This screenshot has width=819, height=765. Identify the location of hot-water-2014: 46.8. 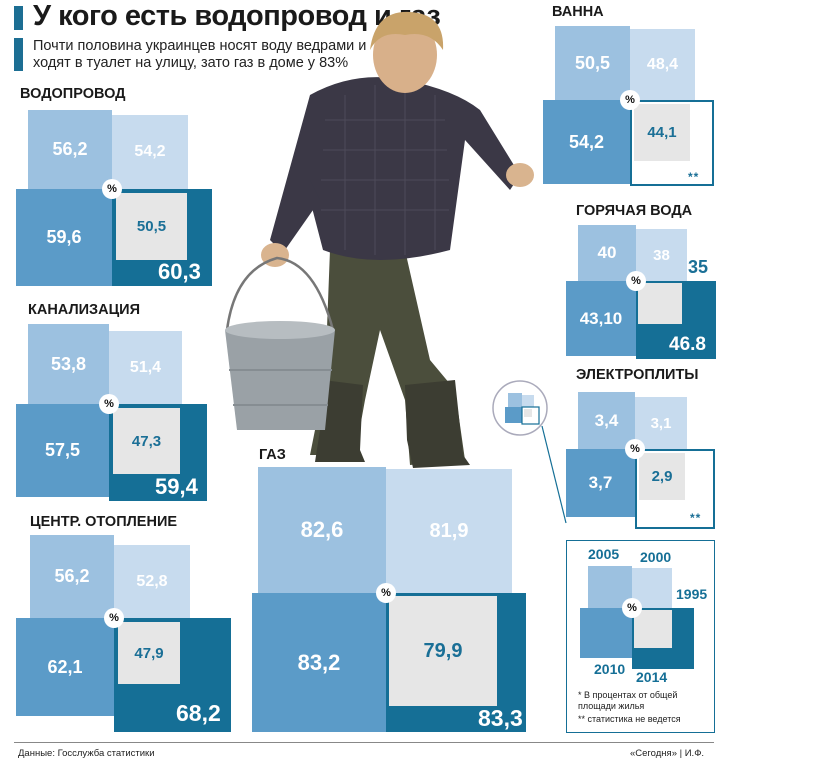
(687, 344).